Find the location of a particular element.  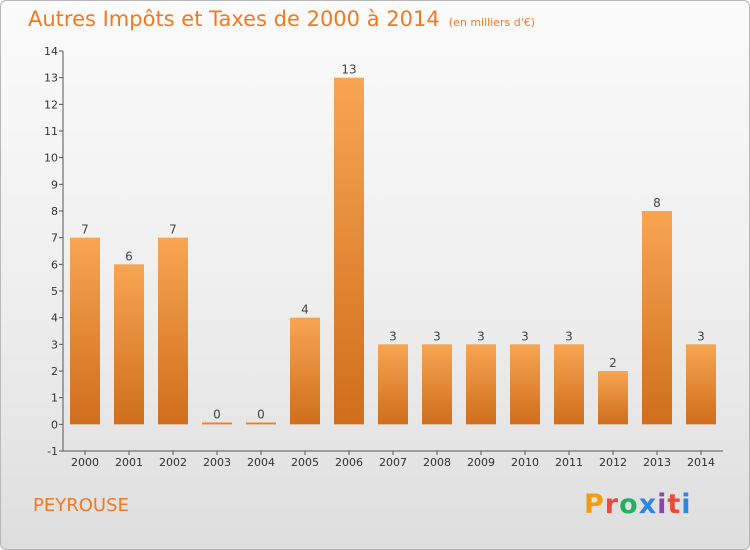

bar-value-label: 4 is located at coordinates (305, 310).